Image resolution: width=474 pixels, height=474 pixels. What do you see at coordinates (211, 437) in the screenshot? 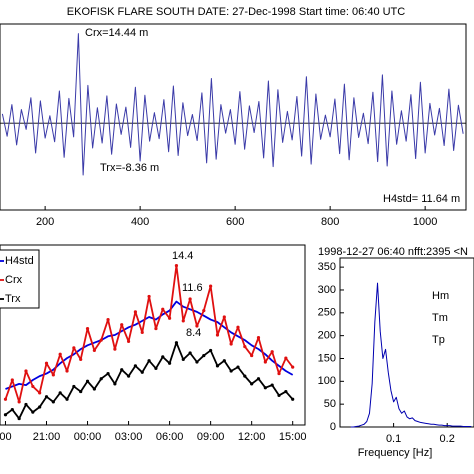
I see `x-tick-label: 09:00` at bounding box center [211, 437].